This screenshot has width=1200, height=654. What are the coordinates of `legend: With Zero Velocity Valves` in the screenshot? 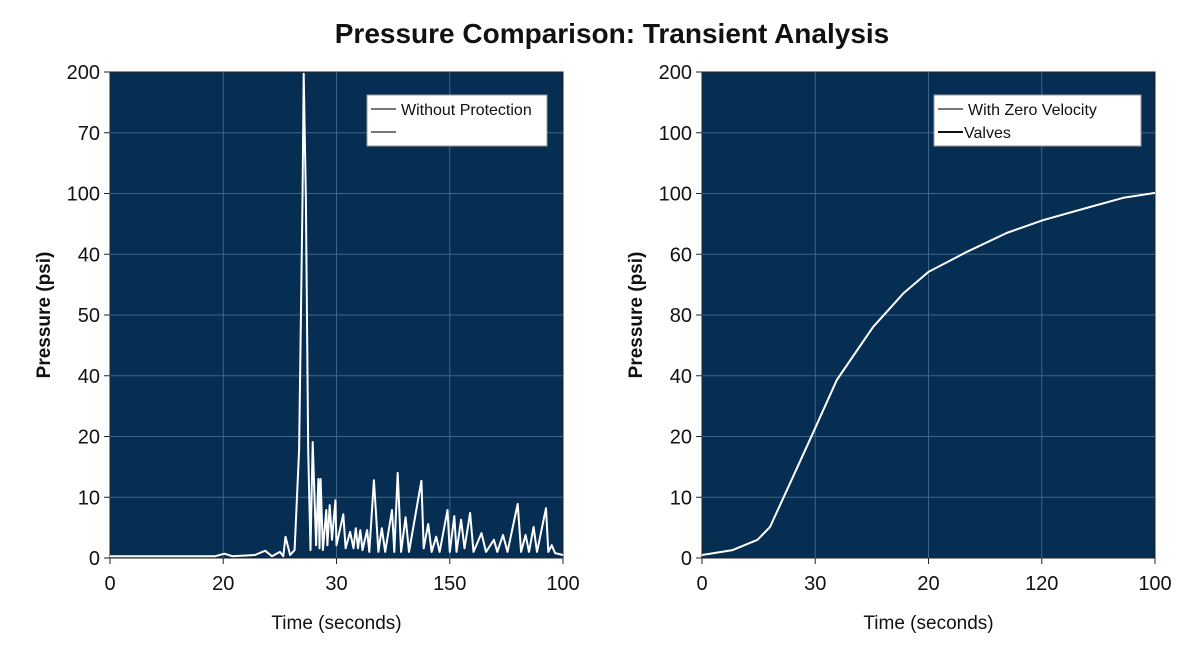 It's located at (1037, 120).